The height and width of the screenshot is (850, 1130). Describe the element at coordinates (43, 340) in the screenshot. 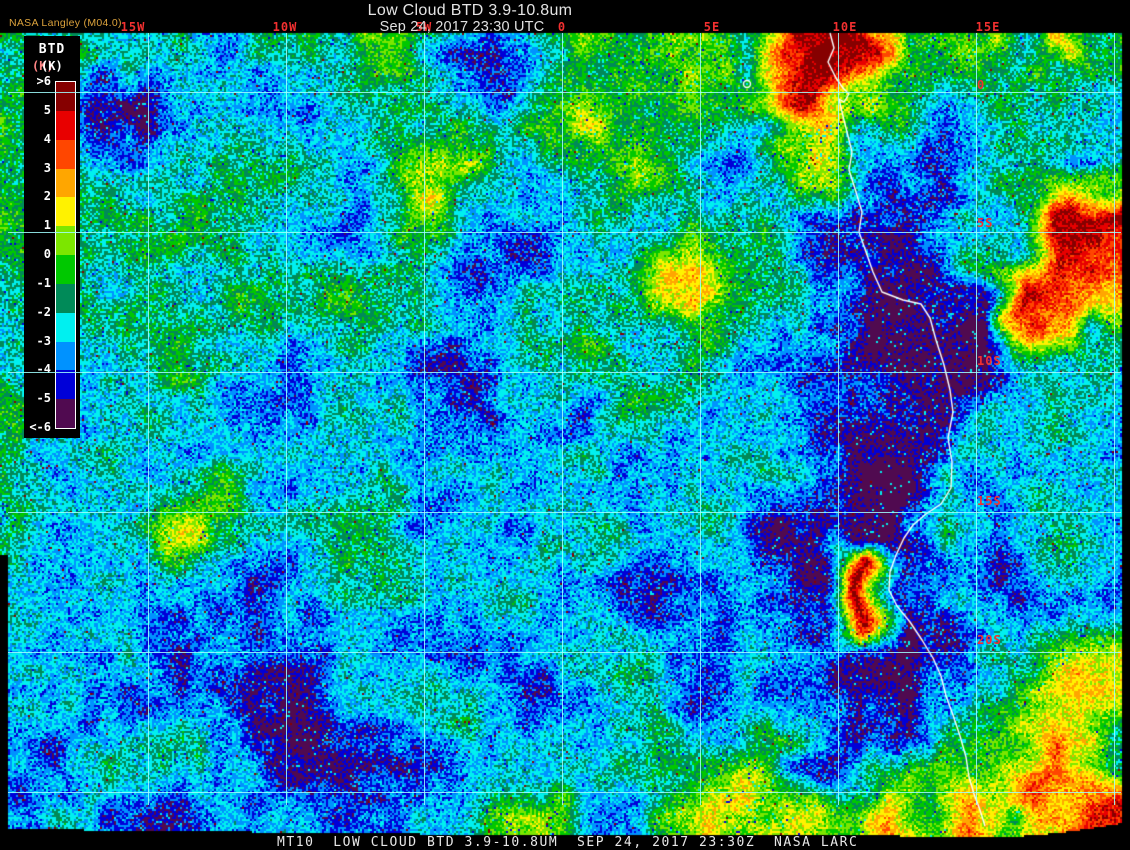

I see `legend-tick: -3` at that location.